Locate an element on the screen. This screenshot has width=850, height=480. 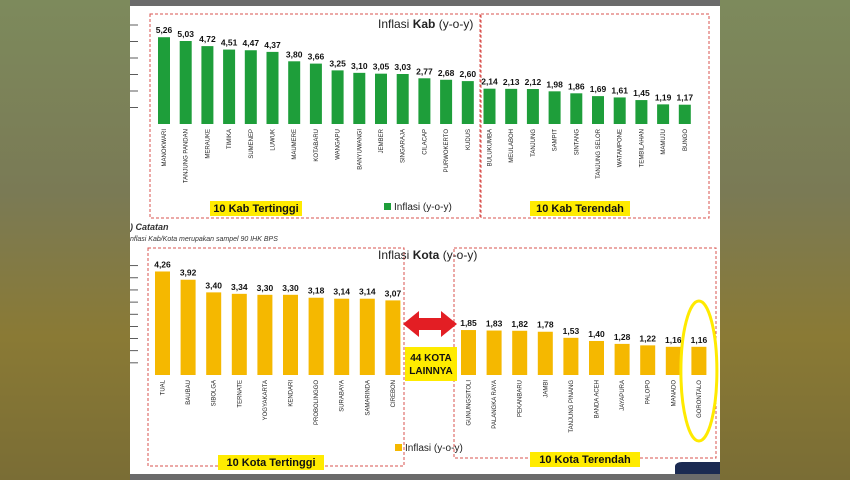
bar-kendari is located at coordinates (290, 334).